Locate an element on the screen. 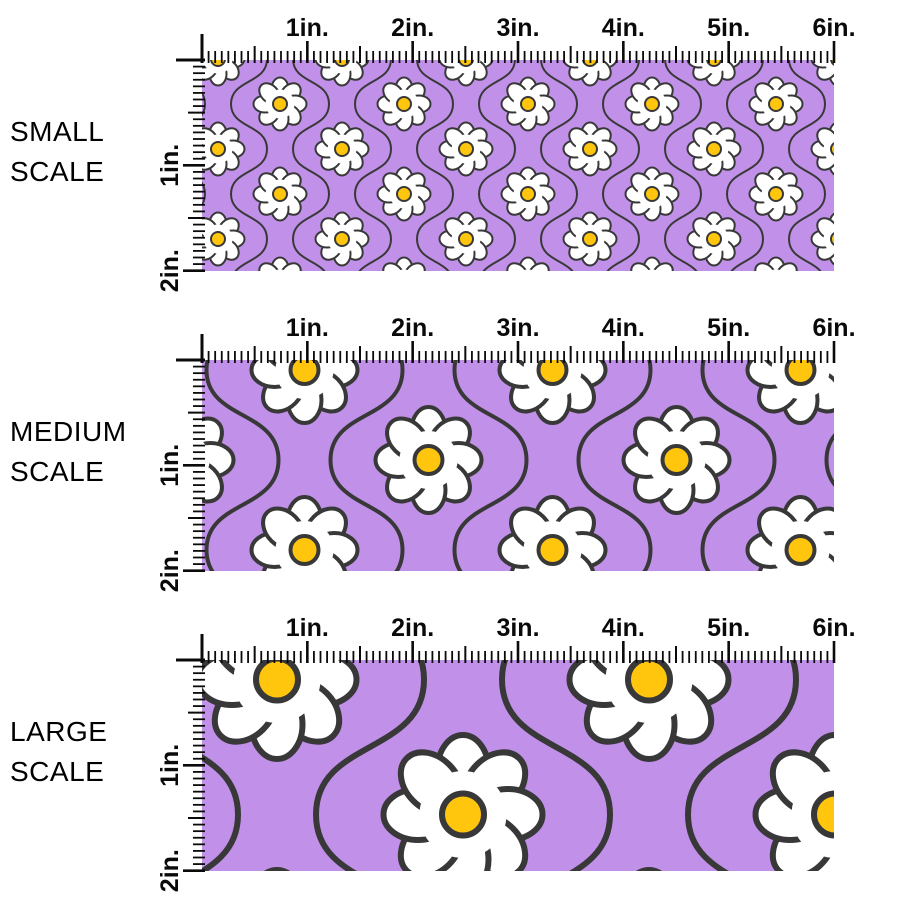  scale-label-line1: MEDIUM is located at coordinates (68, 431).